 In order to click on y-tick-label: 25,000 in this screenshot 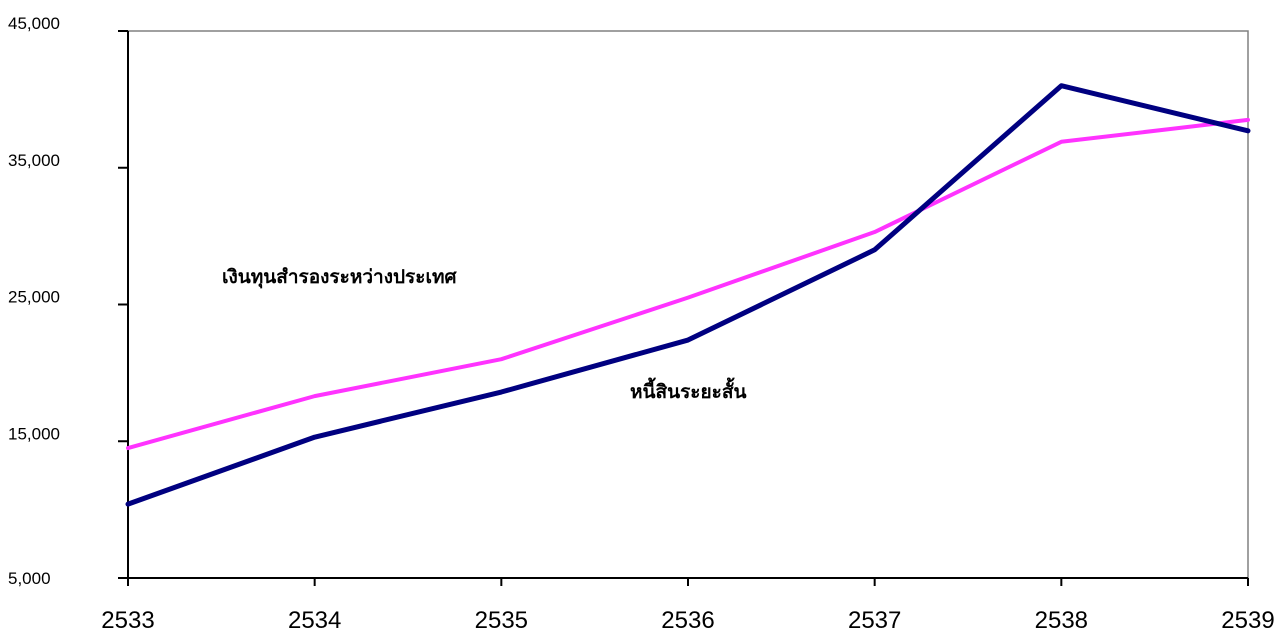, I will do `click(34, 297)`.